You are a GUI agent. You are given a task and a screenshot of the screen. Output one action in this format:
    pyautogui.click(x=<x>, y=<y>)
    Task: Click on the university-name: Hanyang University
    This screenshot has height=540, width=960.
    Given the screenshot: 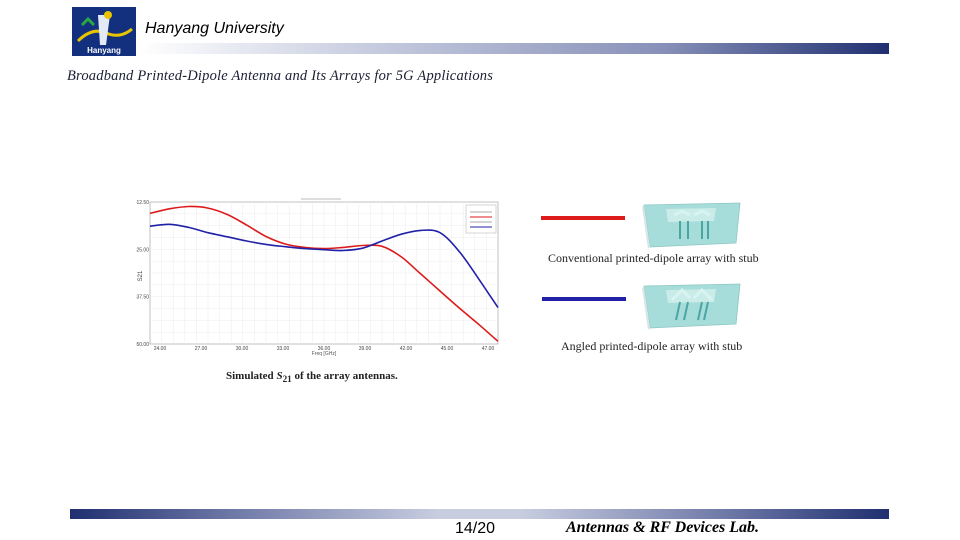 What is the action you would take?
    pyautogui.click(x=214, y=28)
    